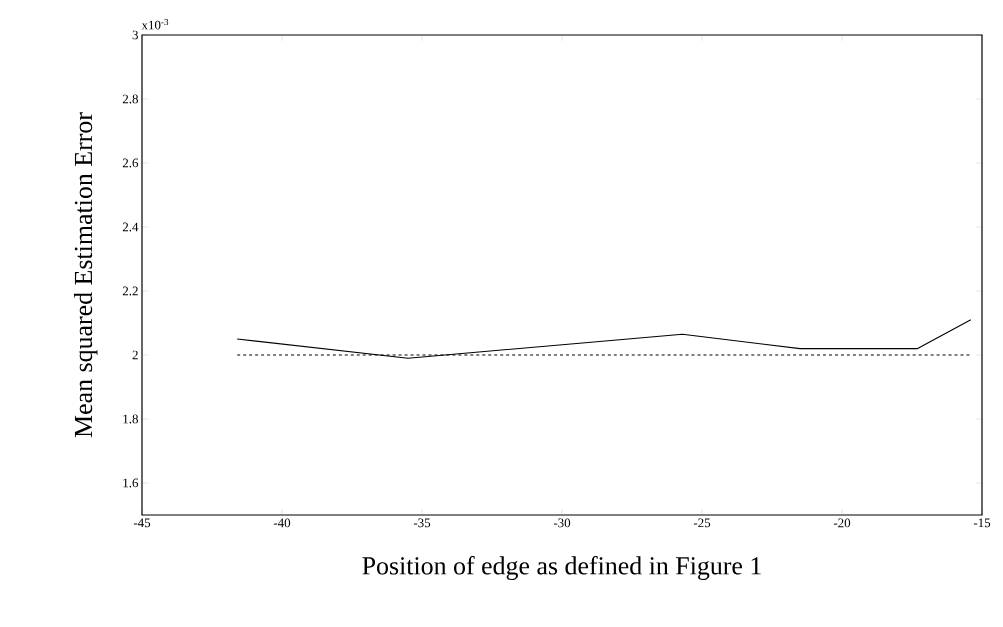 Image resolution: width=1003 pixels, height=627 pixels. Describe the element at coordinates (604, 339) in the screenshot. I see `line-series` at that location.